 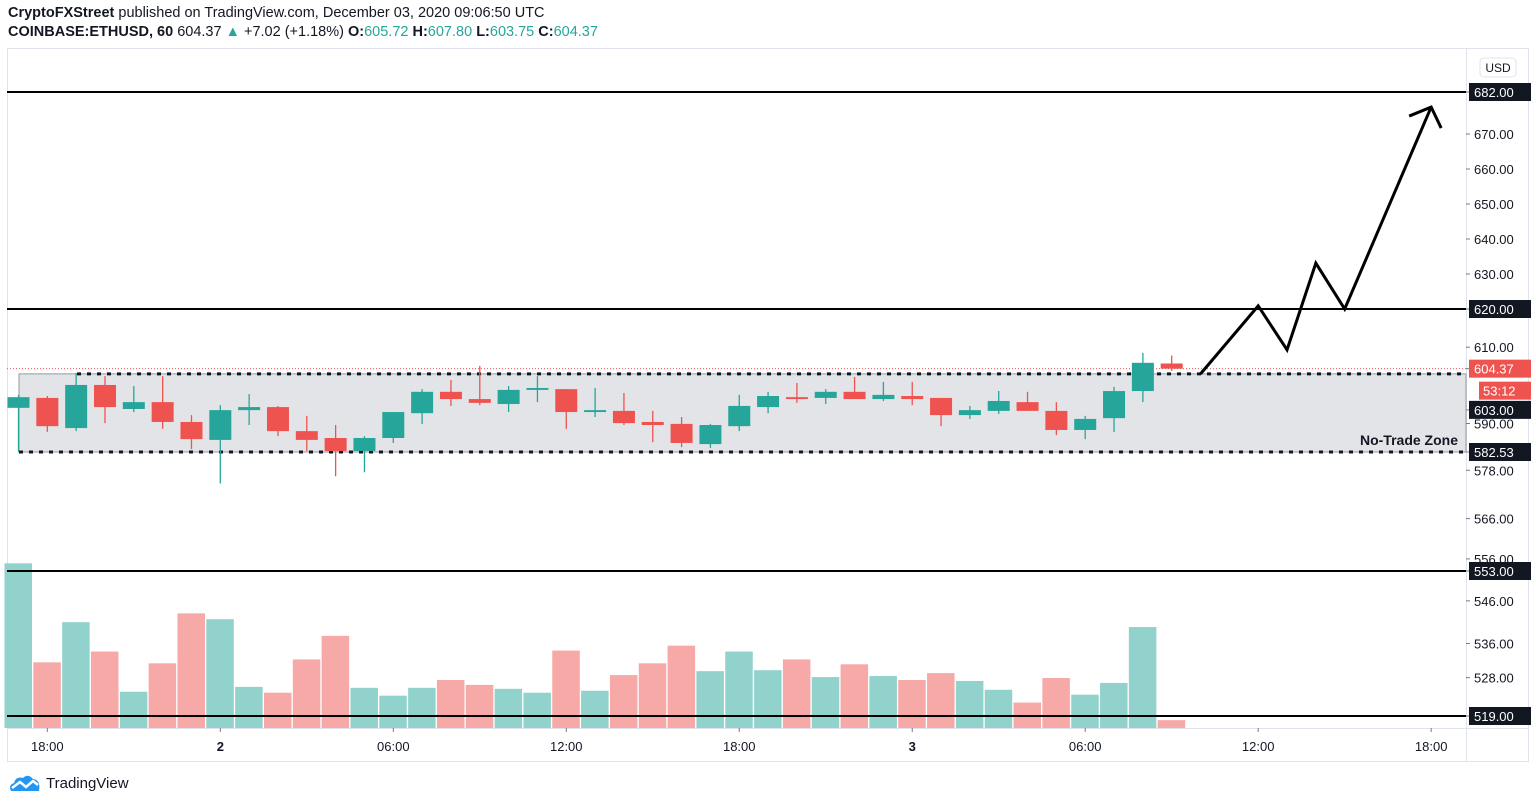 I want to click on current-price-label-bg, so click(x=1500, y=368).